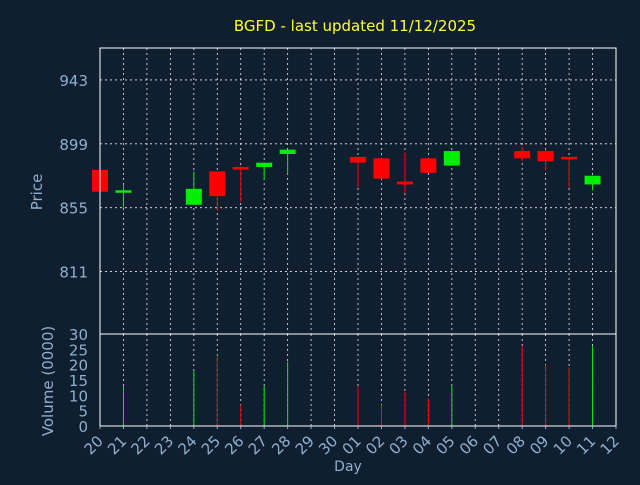 This screenshot has width=640, height=485. Describe the element at coordinates (73, 273) in the screenshot. I see `price-tick-label: 811` at that location.